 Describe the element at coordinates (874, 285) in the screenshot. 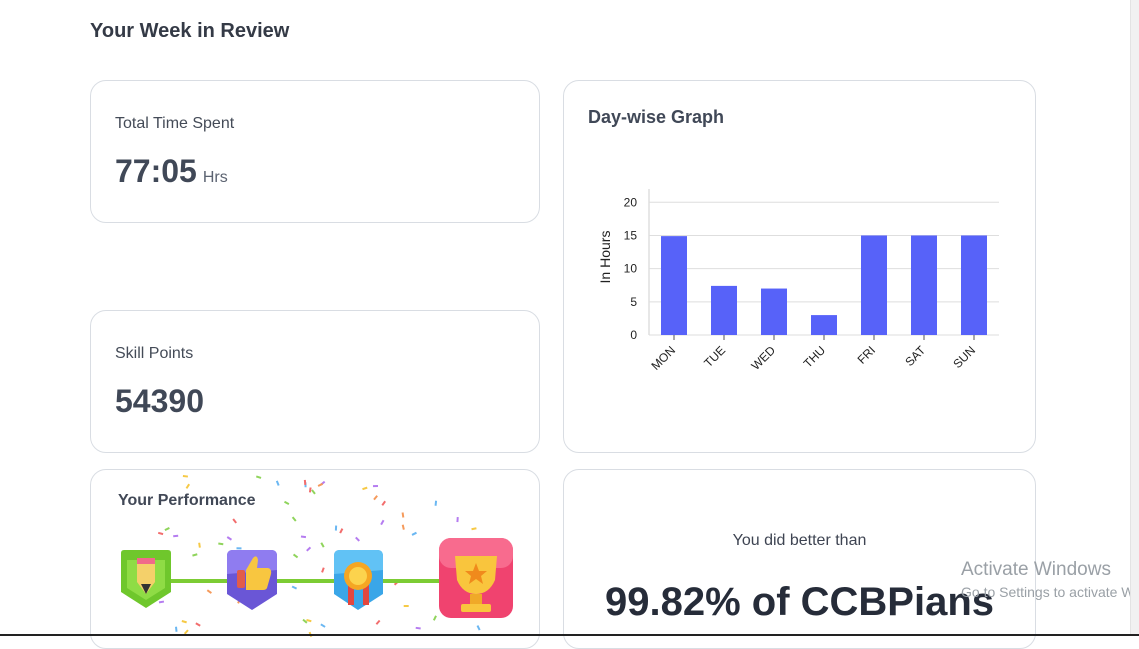

I see `bar-fri` at that location.